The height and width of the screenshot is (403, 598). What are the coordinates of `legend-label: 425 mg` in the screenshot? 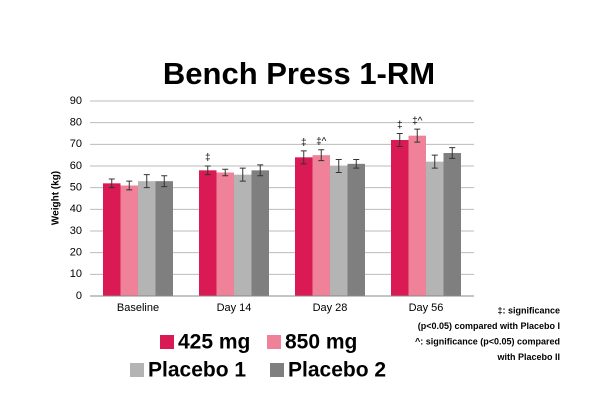 It's located at (214, 342).